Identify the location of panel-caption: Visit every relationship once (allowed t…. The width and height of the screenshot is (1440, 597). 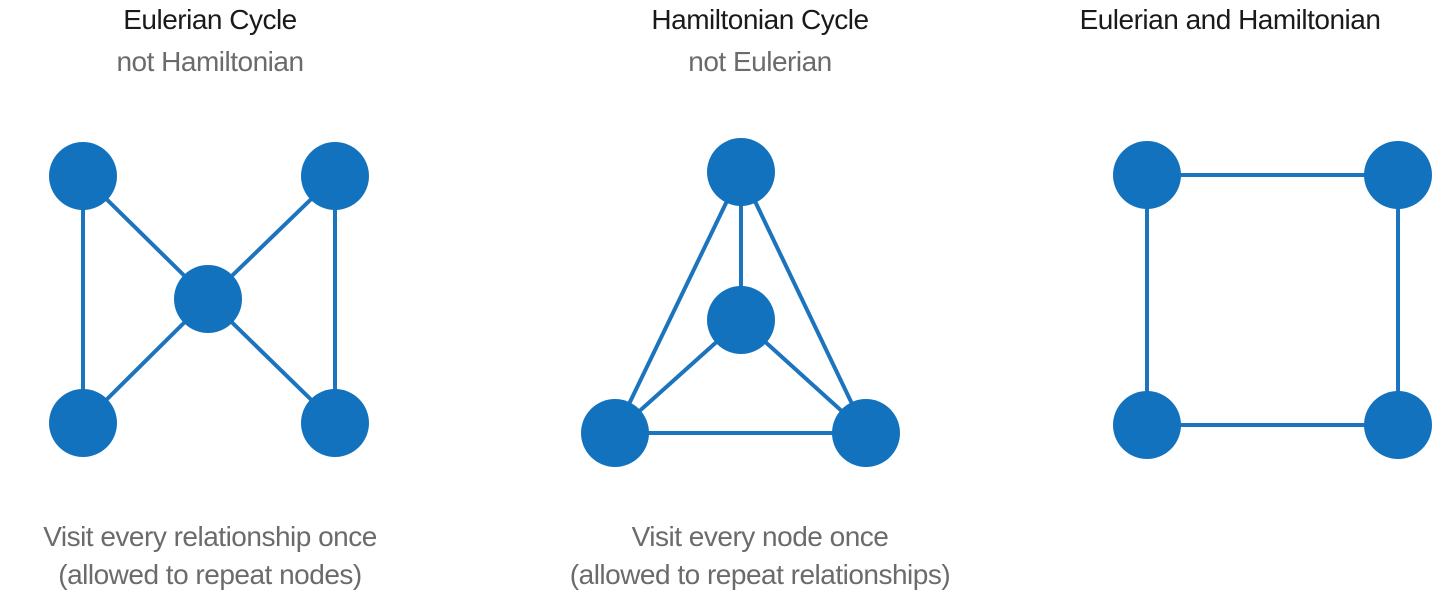
(210, 556).